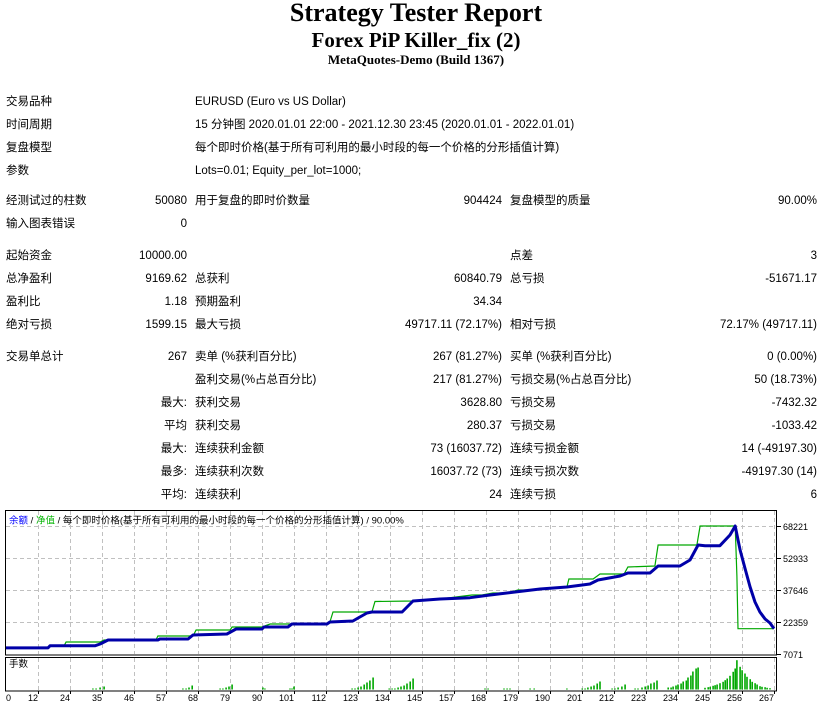  What do you see at coordinates (163, 256) in the screenshot?
I see `stat-value: 10000.00` at bounding box center [163, 256].